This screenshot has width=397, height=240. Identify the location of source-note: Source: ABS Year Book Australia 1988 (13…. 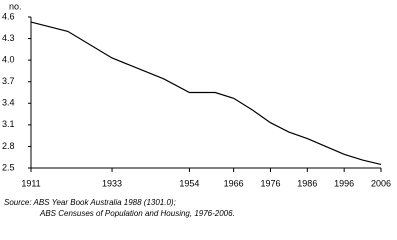
(90, 202).